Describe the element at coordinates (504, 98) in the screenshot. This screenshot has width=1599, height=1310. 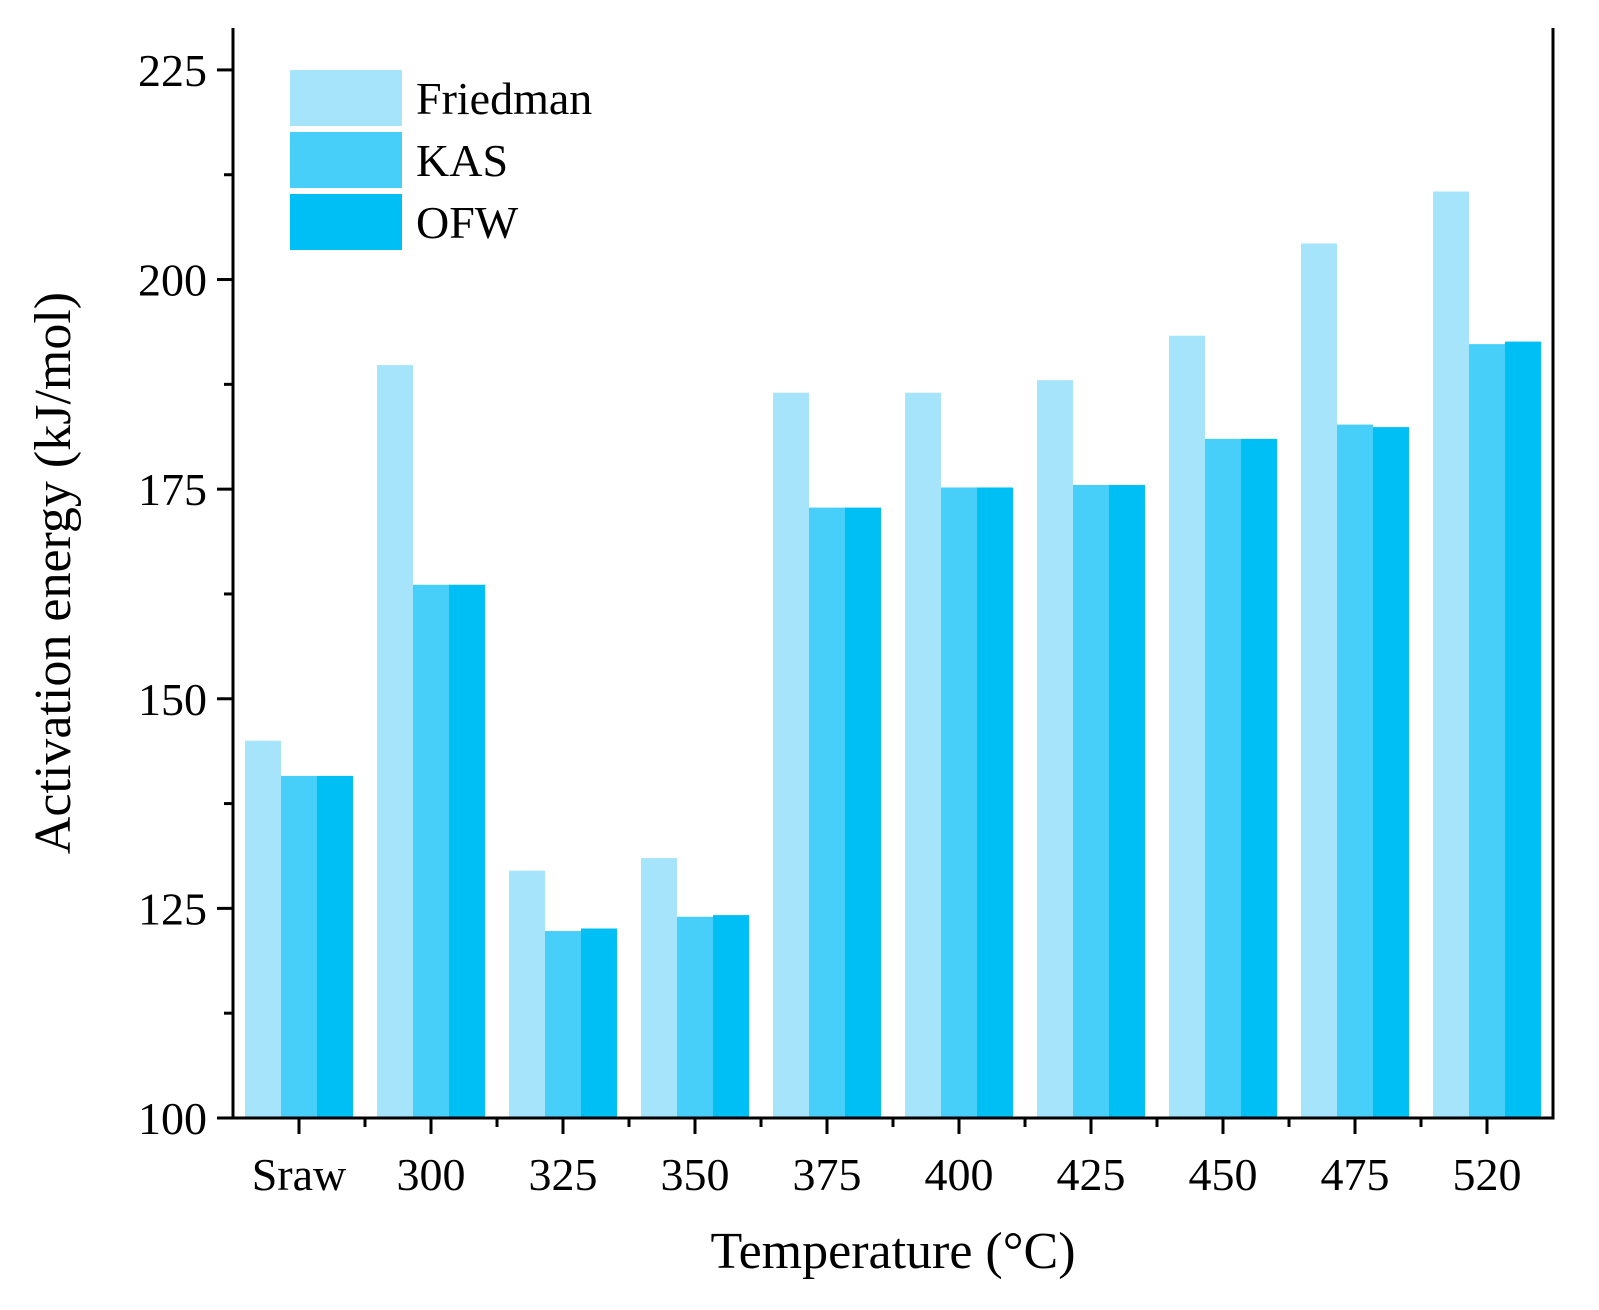
I see `legend-label-friedman: Friedman` at that location.